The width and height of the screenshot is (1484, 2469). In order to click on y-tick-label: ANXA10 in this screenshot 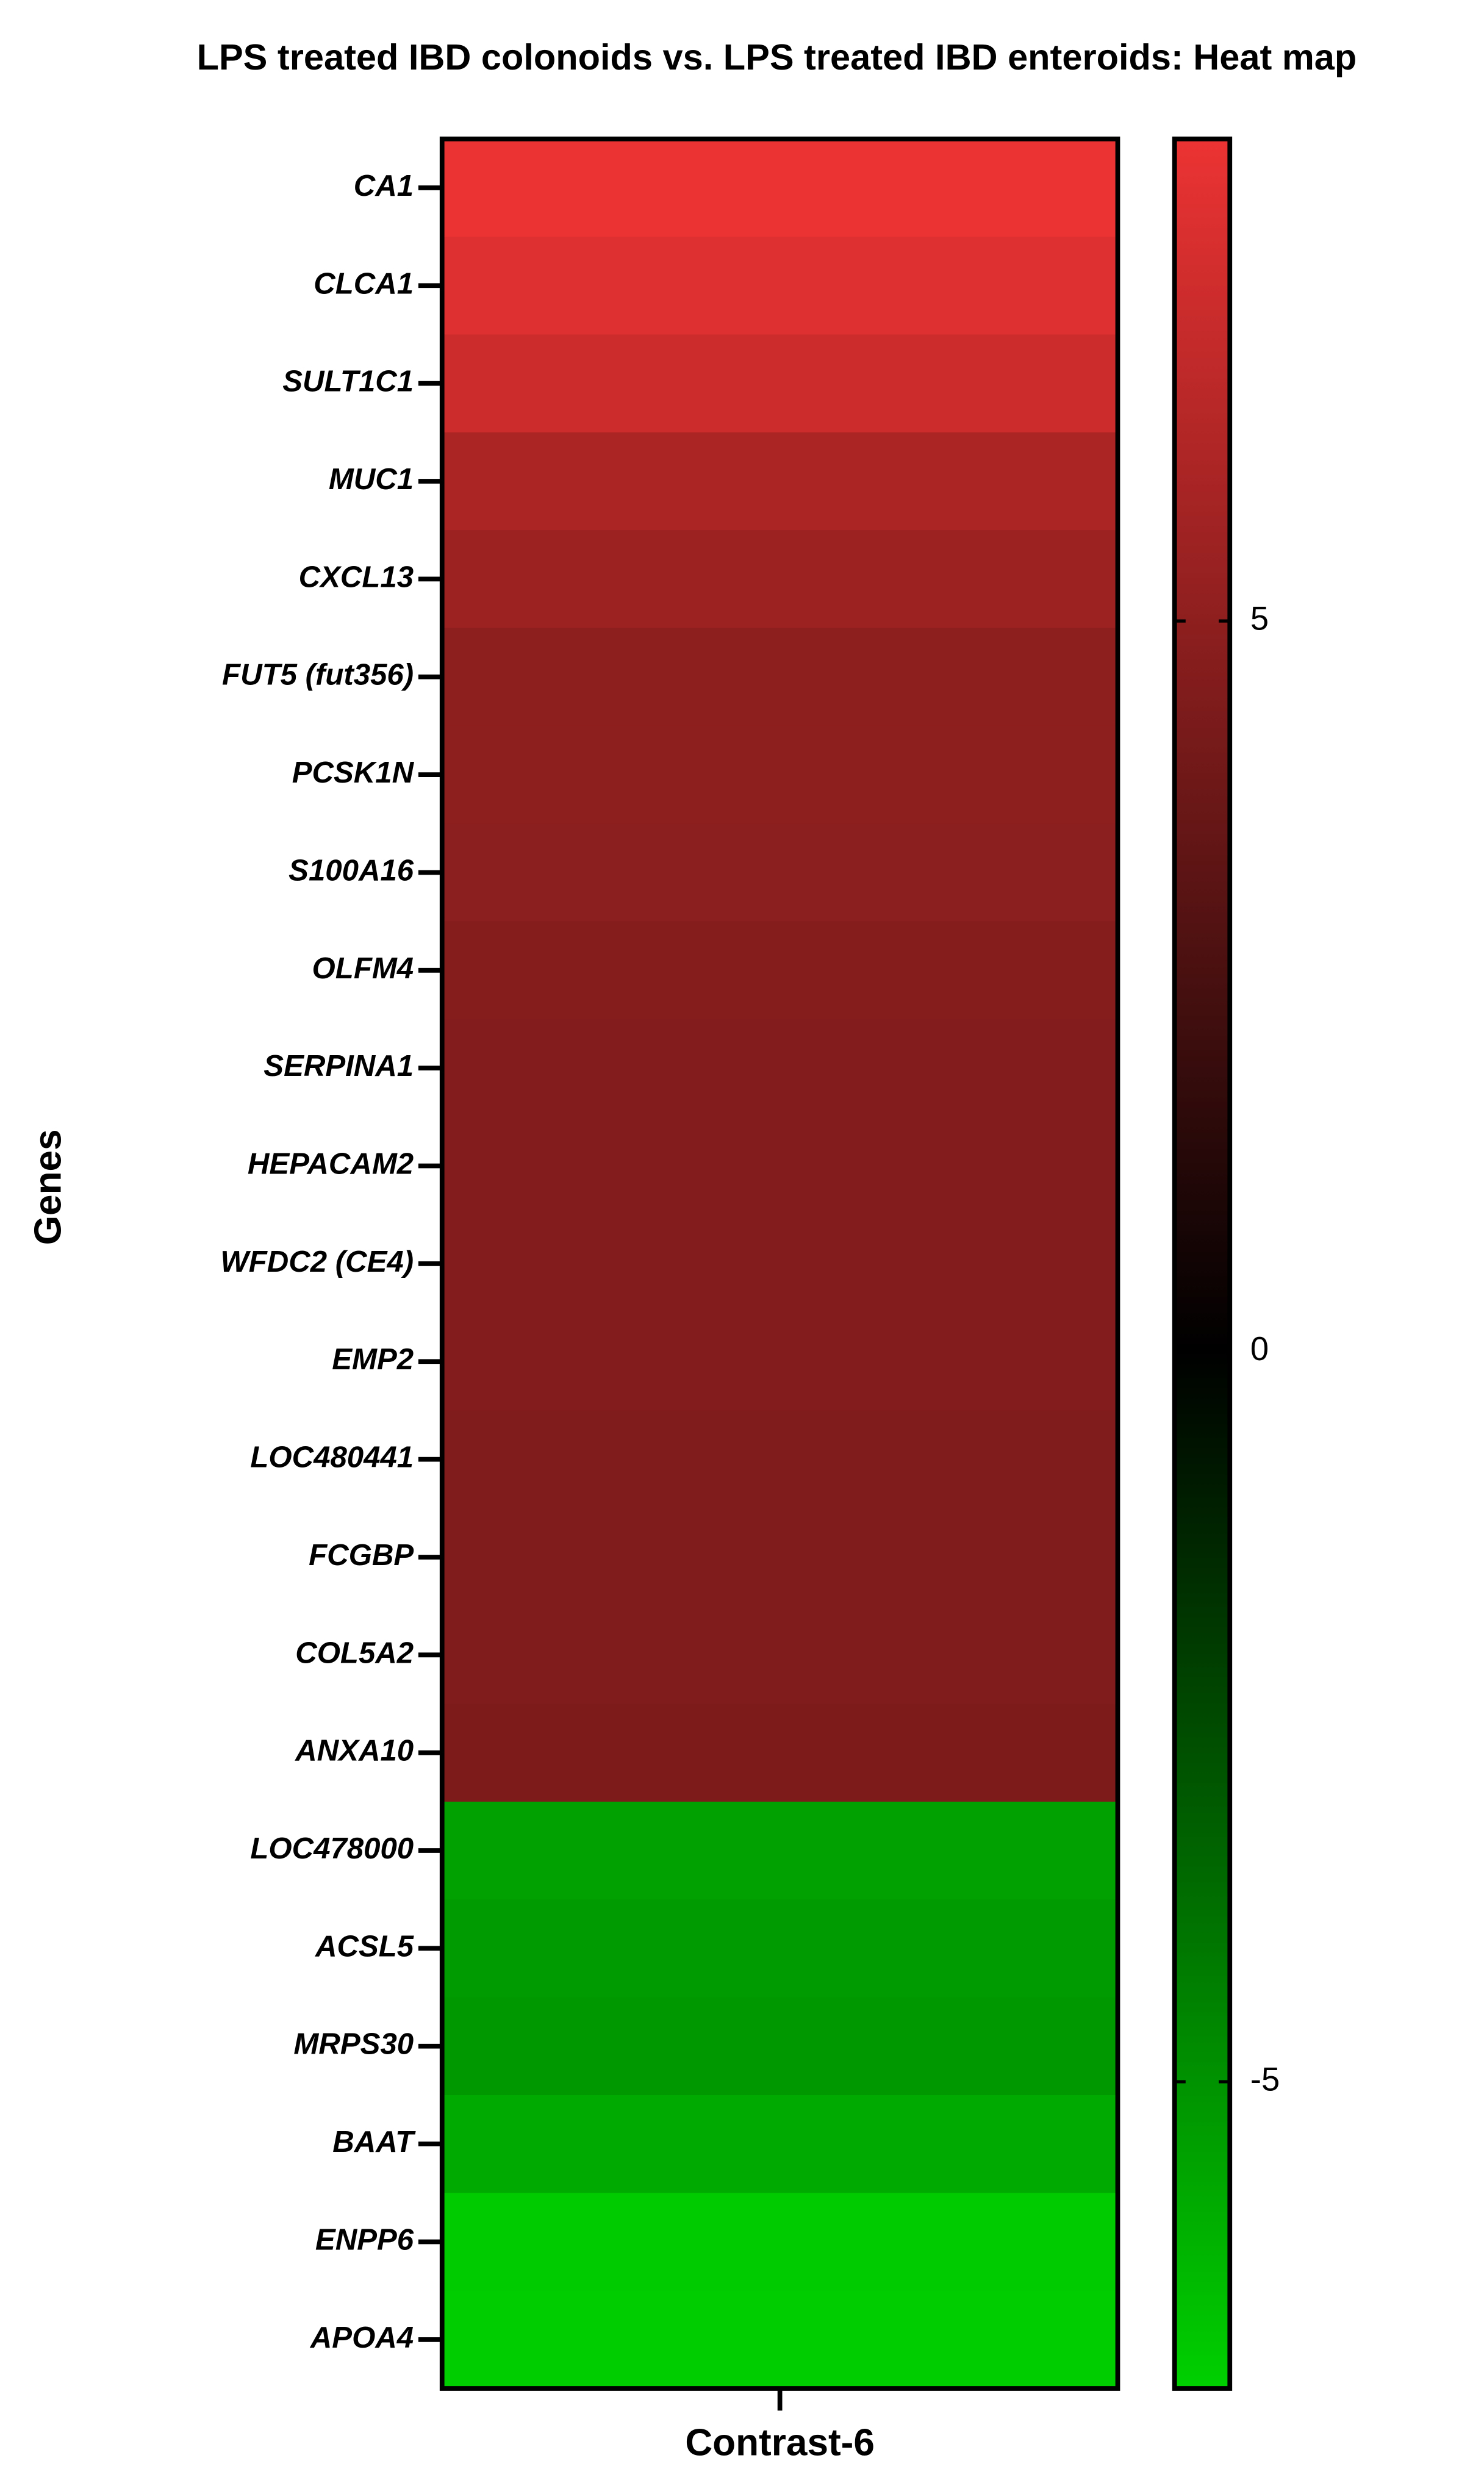, I will do `click(354, 1751)`.